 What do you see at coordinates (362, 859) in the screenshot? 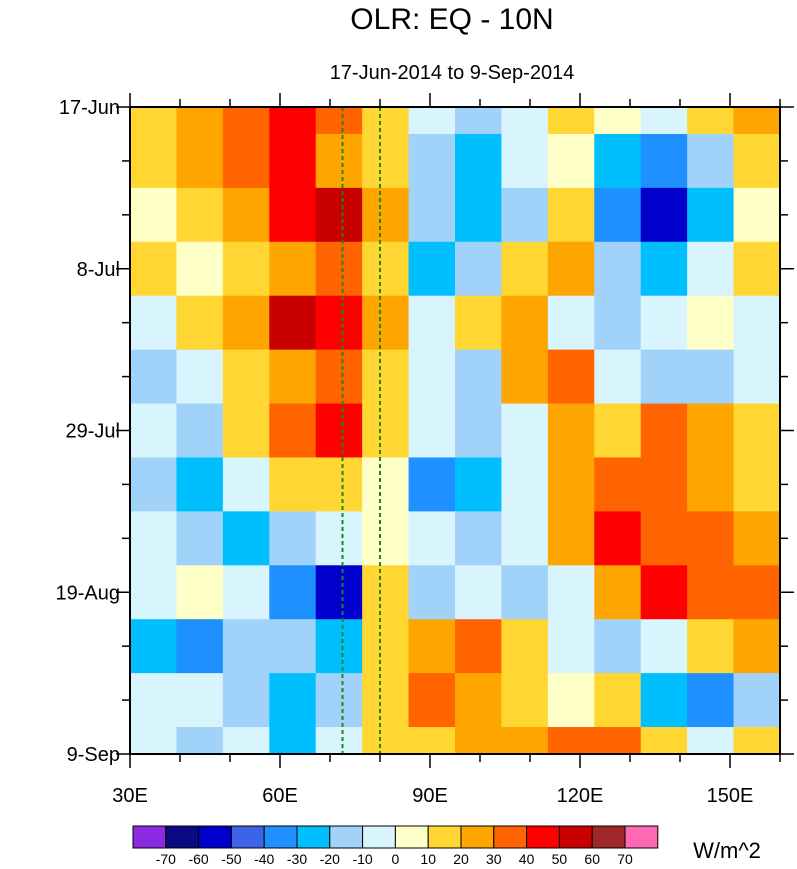
I see `colorbar-label: -10` at bounding box center [362, 859].